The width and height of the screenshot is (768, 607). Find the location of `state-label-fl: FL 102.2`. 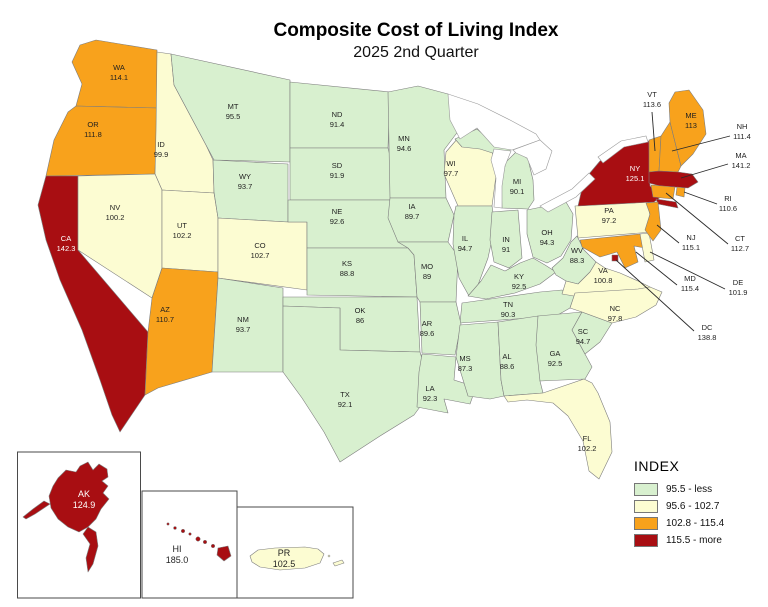

state-label-fl: FL 102.2 is located at coordinates (587, 443).